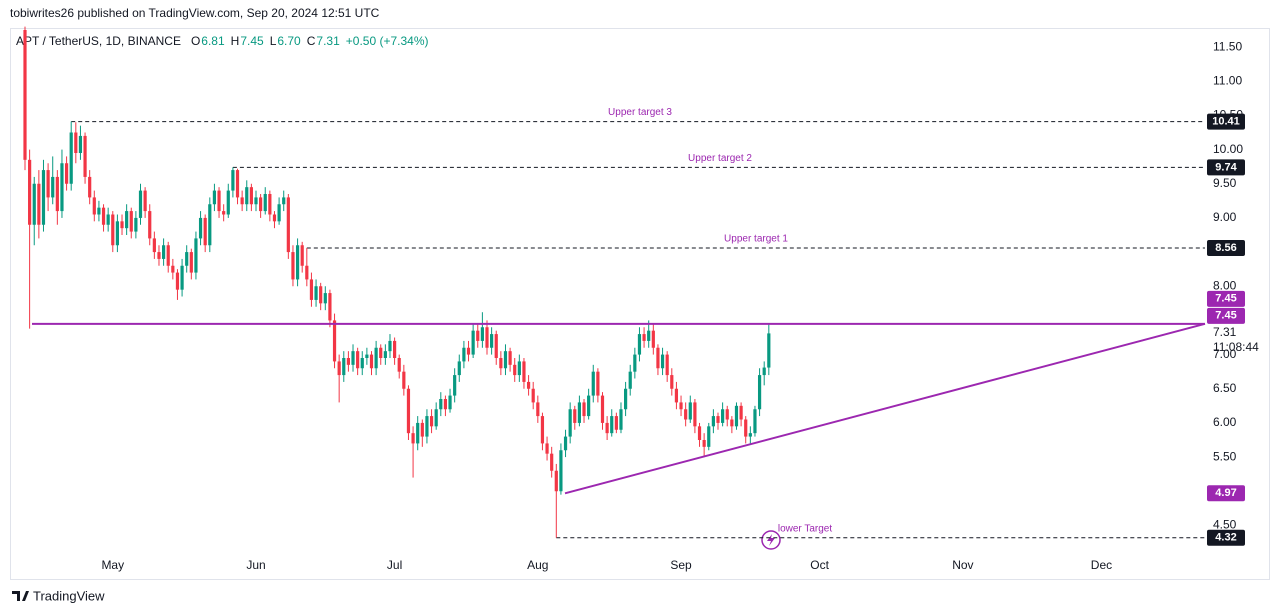  Describe the element at coordinates (112, 565) in the screenshot. I see `x-tick-label: May` at that location.